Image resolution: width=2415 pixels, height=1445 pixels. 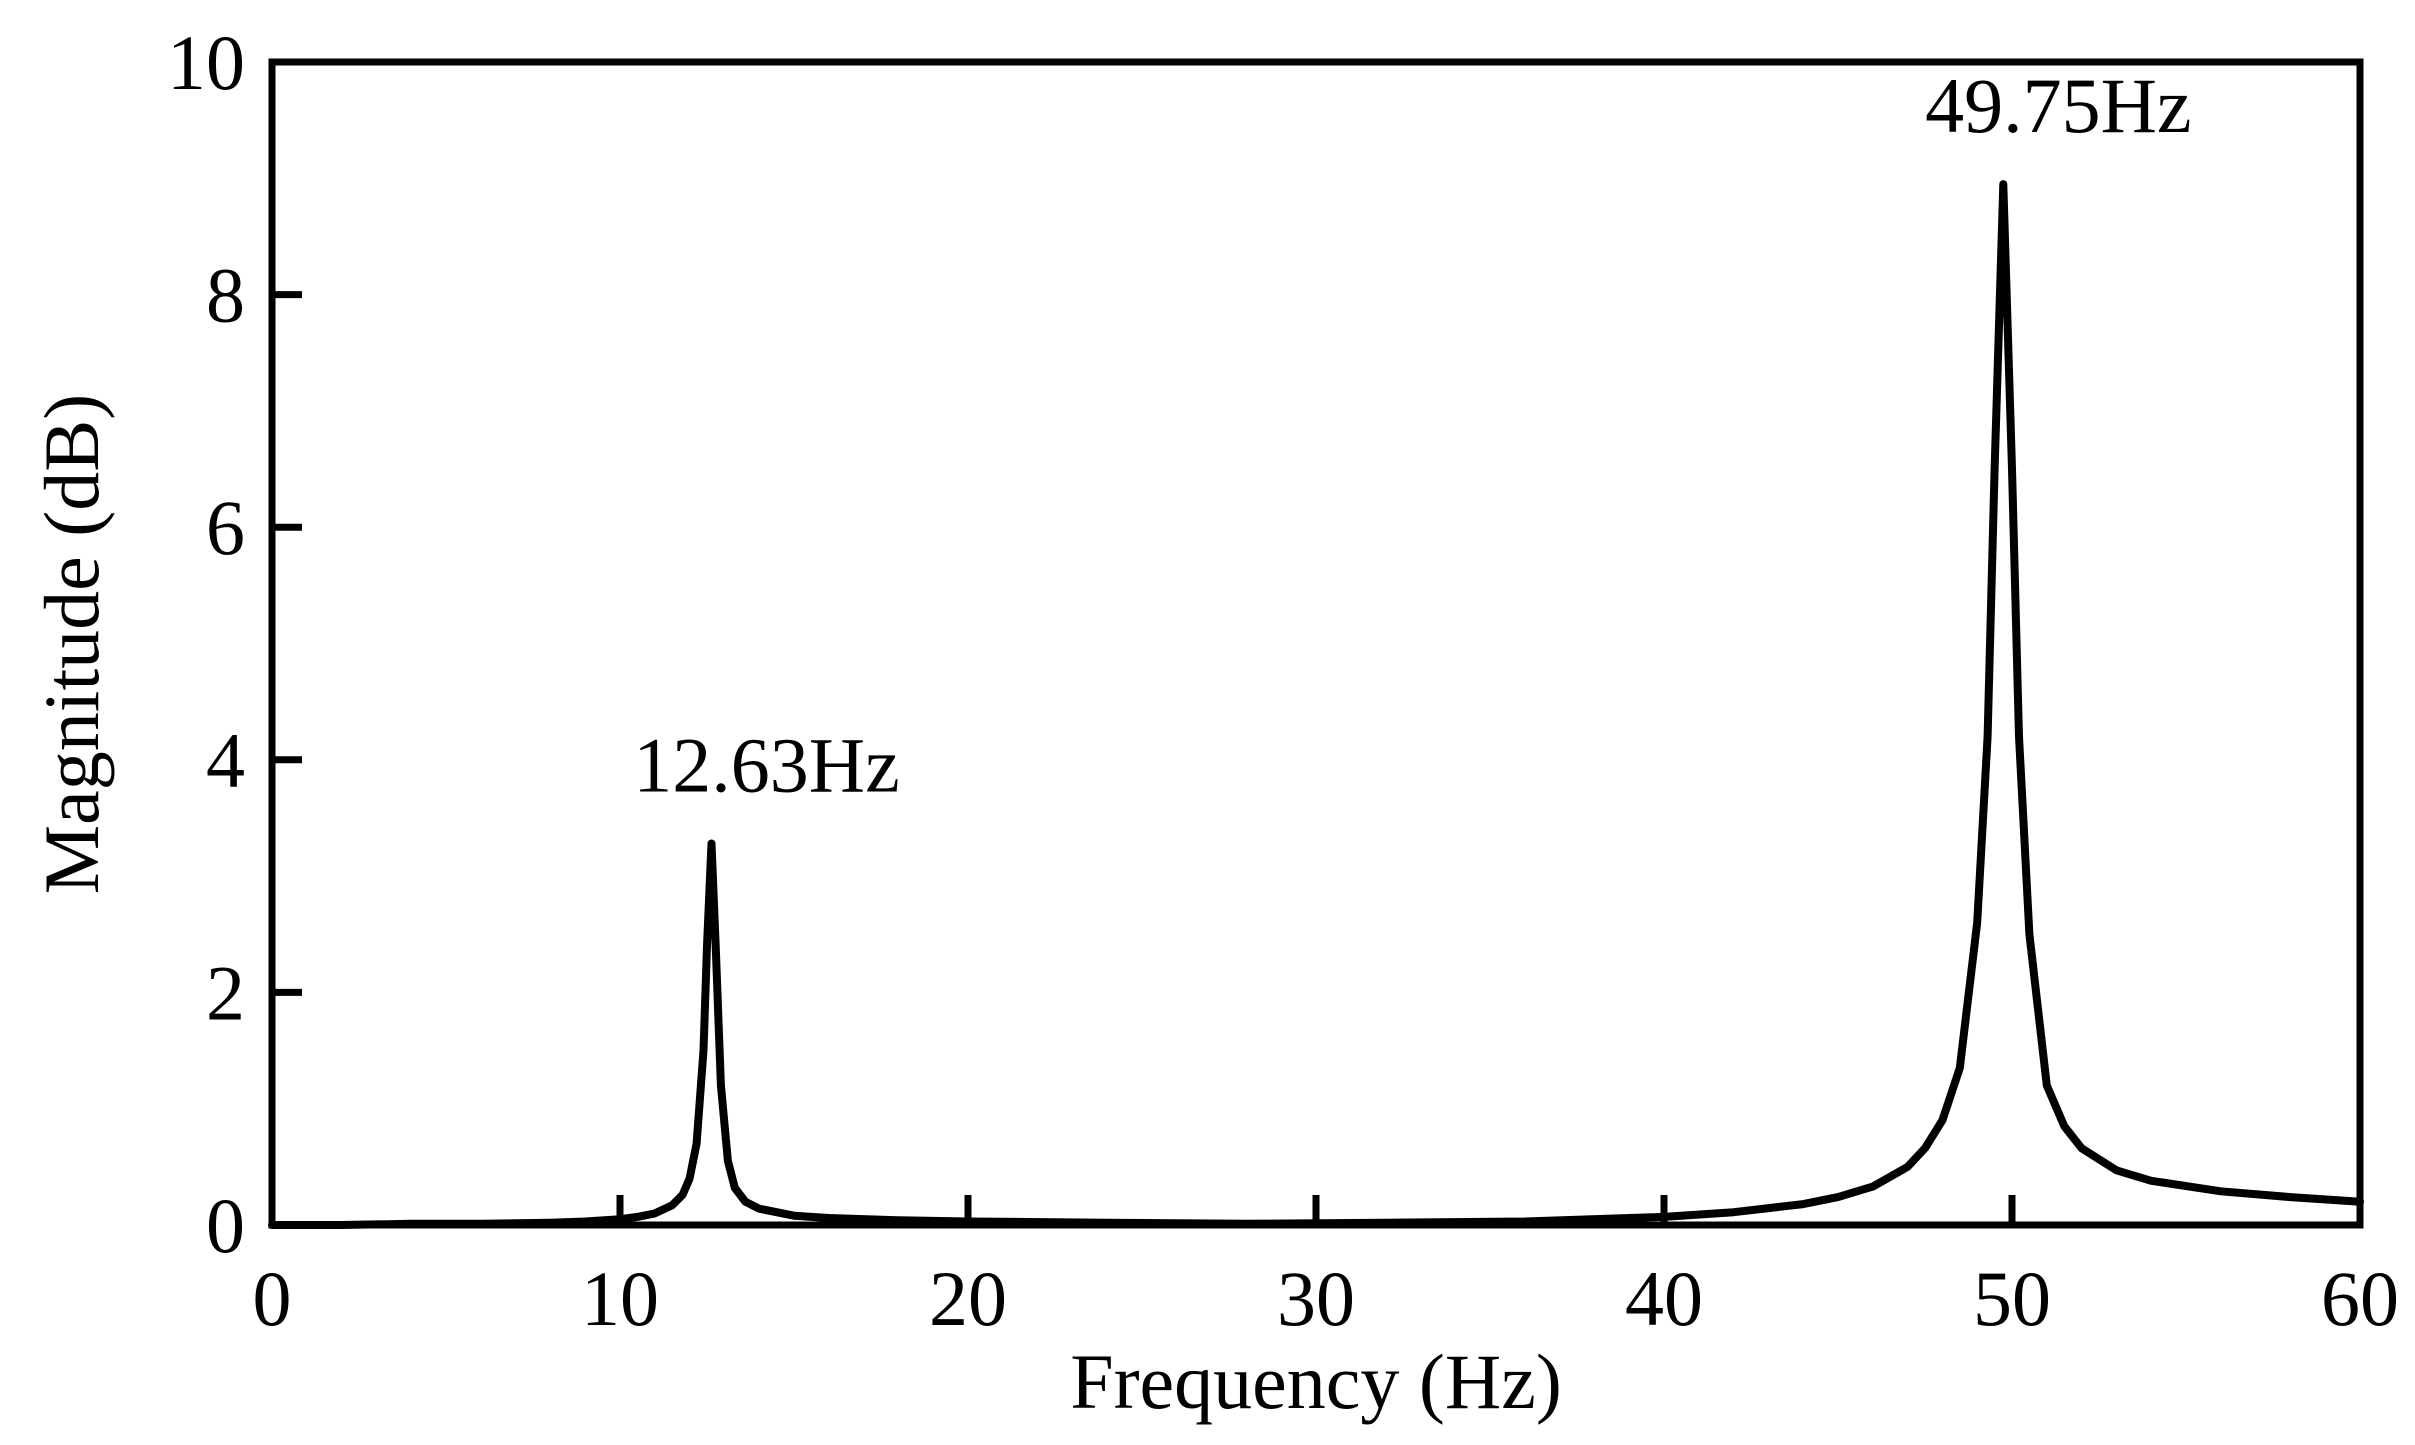 What do you see at coordinates (71, 644) in the screenshot?
I see `y-axis-title: Magnitude (dB)` at bounding box center [71, 644].